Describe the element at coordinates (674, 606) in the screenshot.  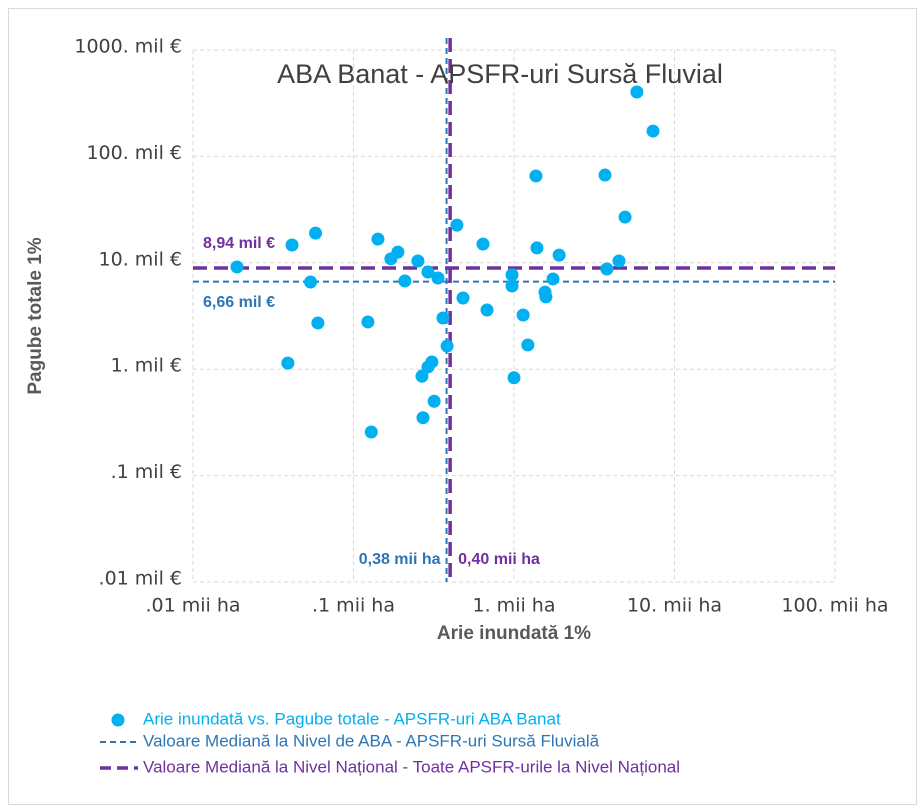
I see `x-tick-label: 10. mii ha` at that location.